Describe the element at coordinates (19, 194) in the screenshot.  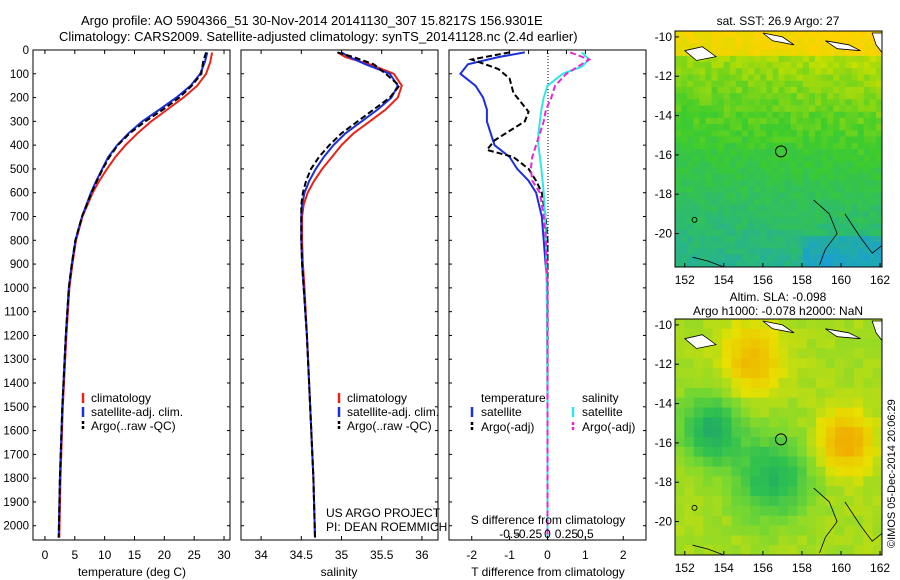
I see `depth-tick-label: 600` at that location.